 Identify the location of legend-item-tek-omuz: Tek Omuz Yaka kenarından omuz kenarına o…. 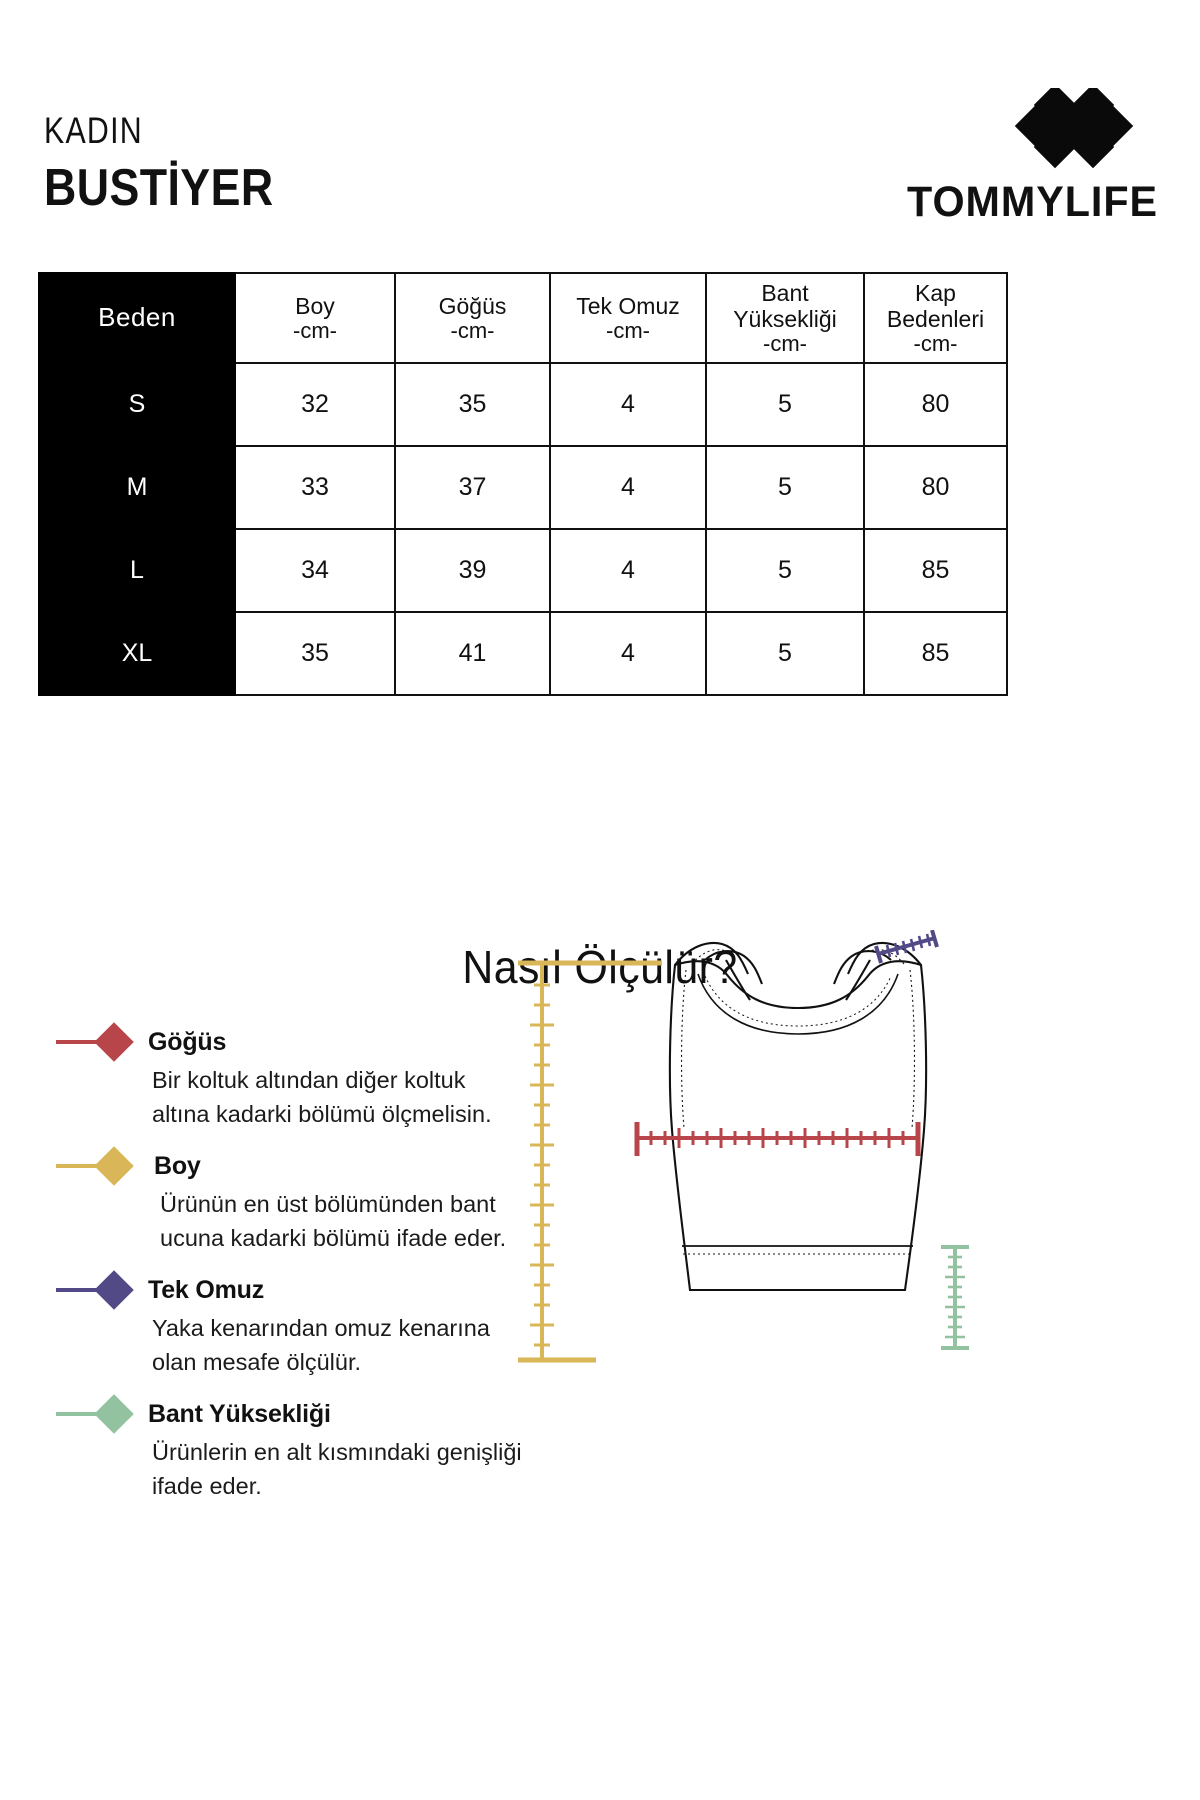
(291, 1324).